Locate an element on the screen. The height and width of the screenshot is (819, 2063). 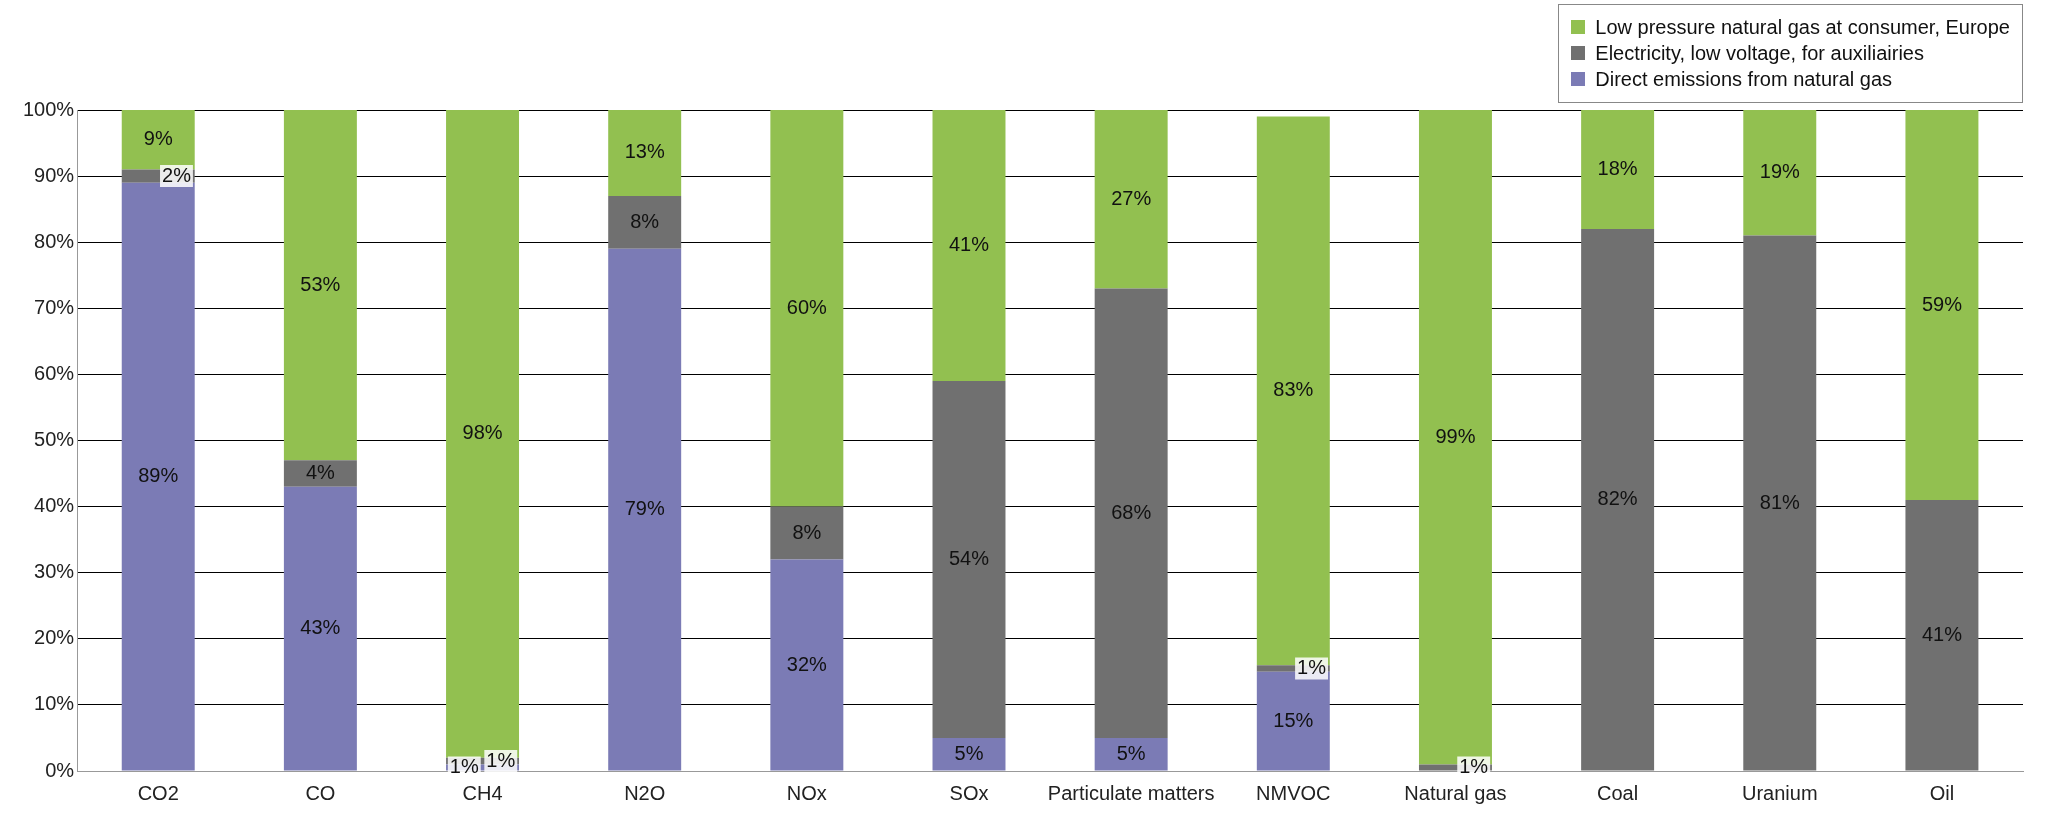
x-tick-label: NOx is located at coordinates (806, 792).